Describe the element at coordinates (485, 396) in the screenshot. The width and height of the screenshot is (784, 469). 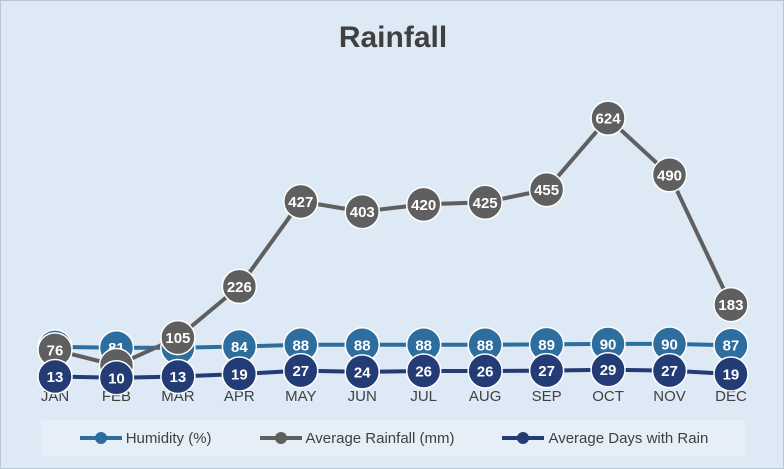
I see `x-tick-label: AUG` at that location.